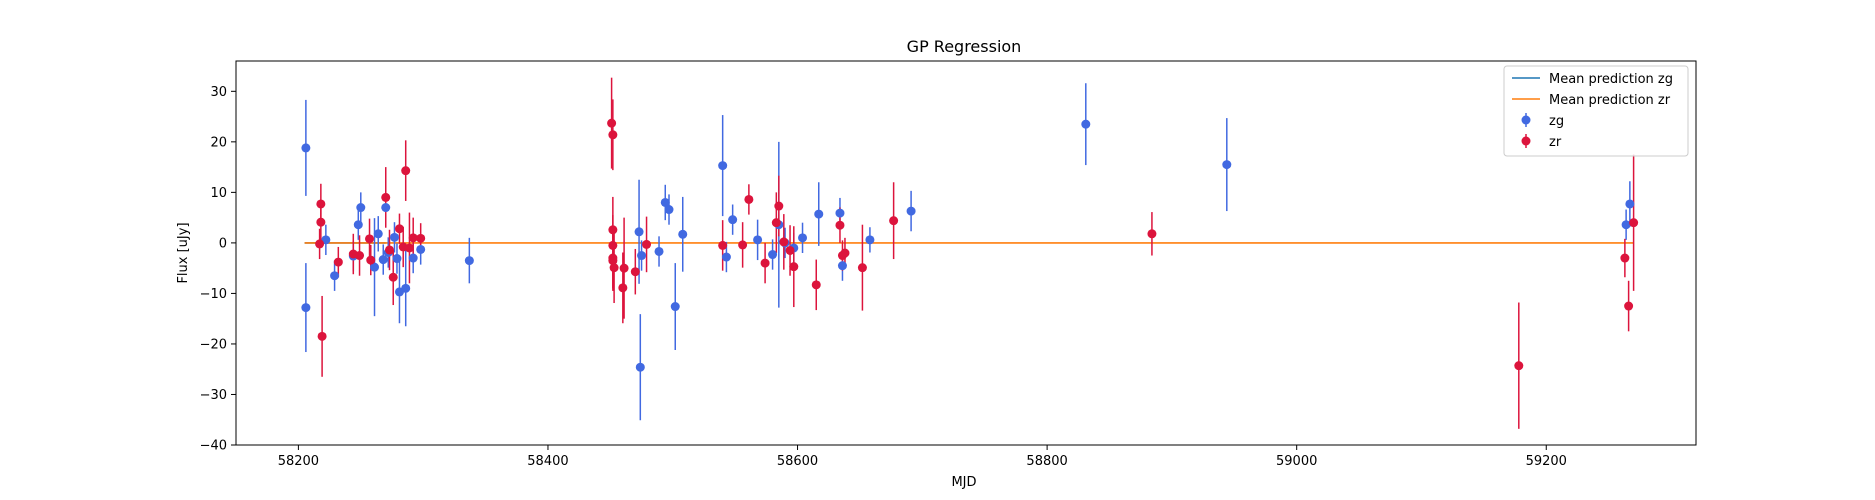 The image size is (1875, 500). I want to click on y-tick-label: 30, so click(218, 92).